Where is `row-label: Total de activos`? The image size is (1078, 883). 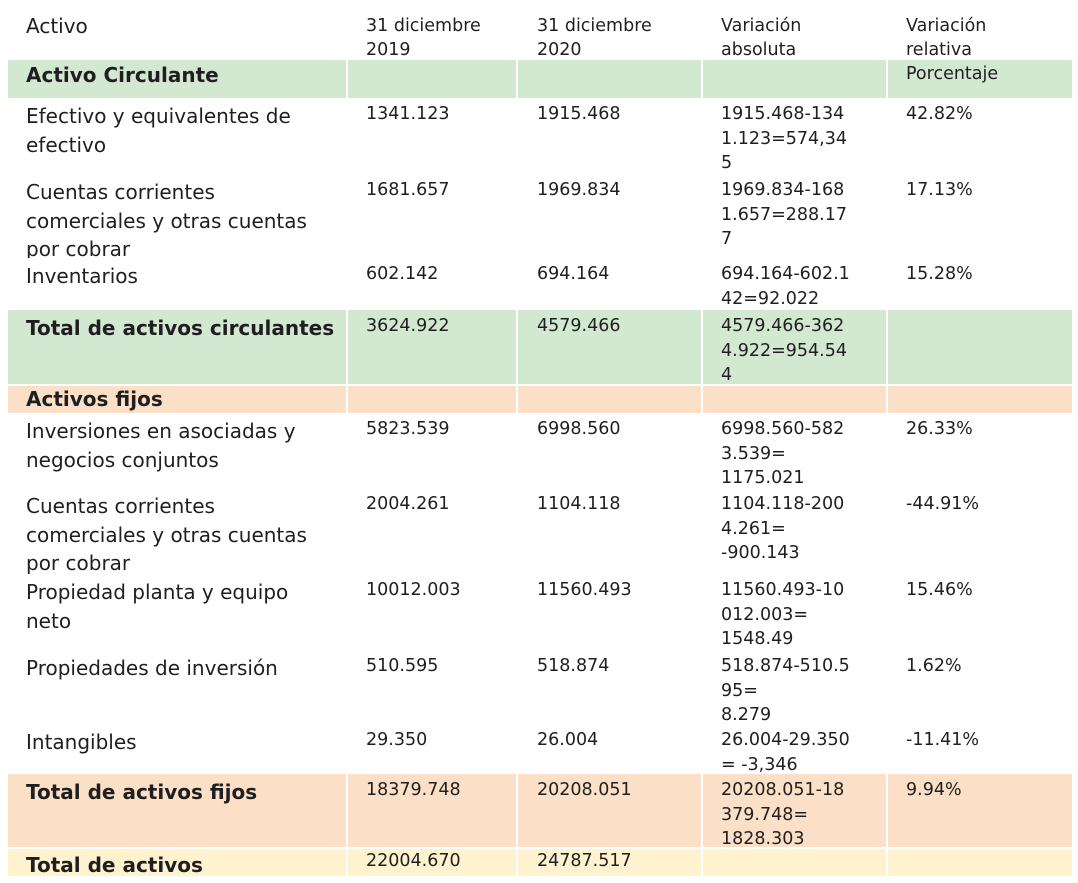
row-label: Total de activos is located at coordinates (177, 862).